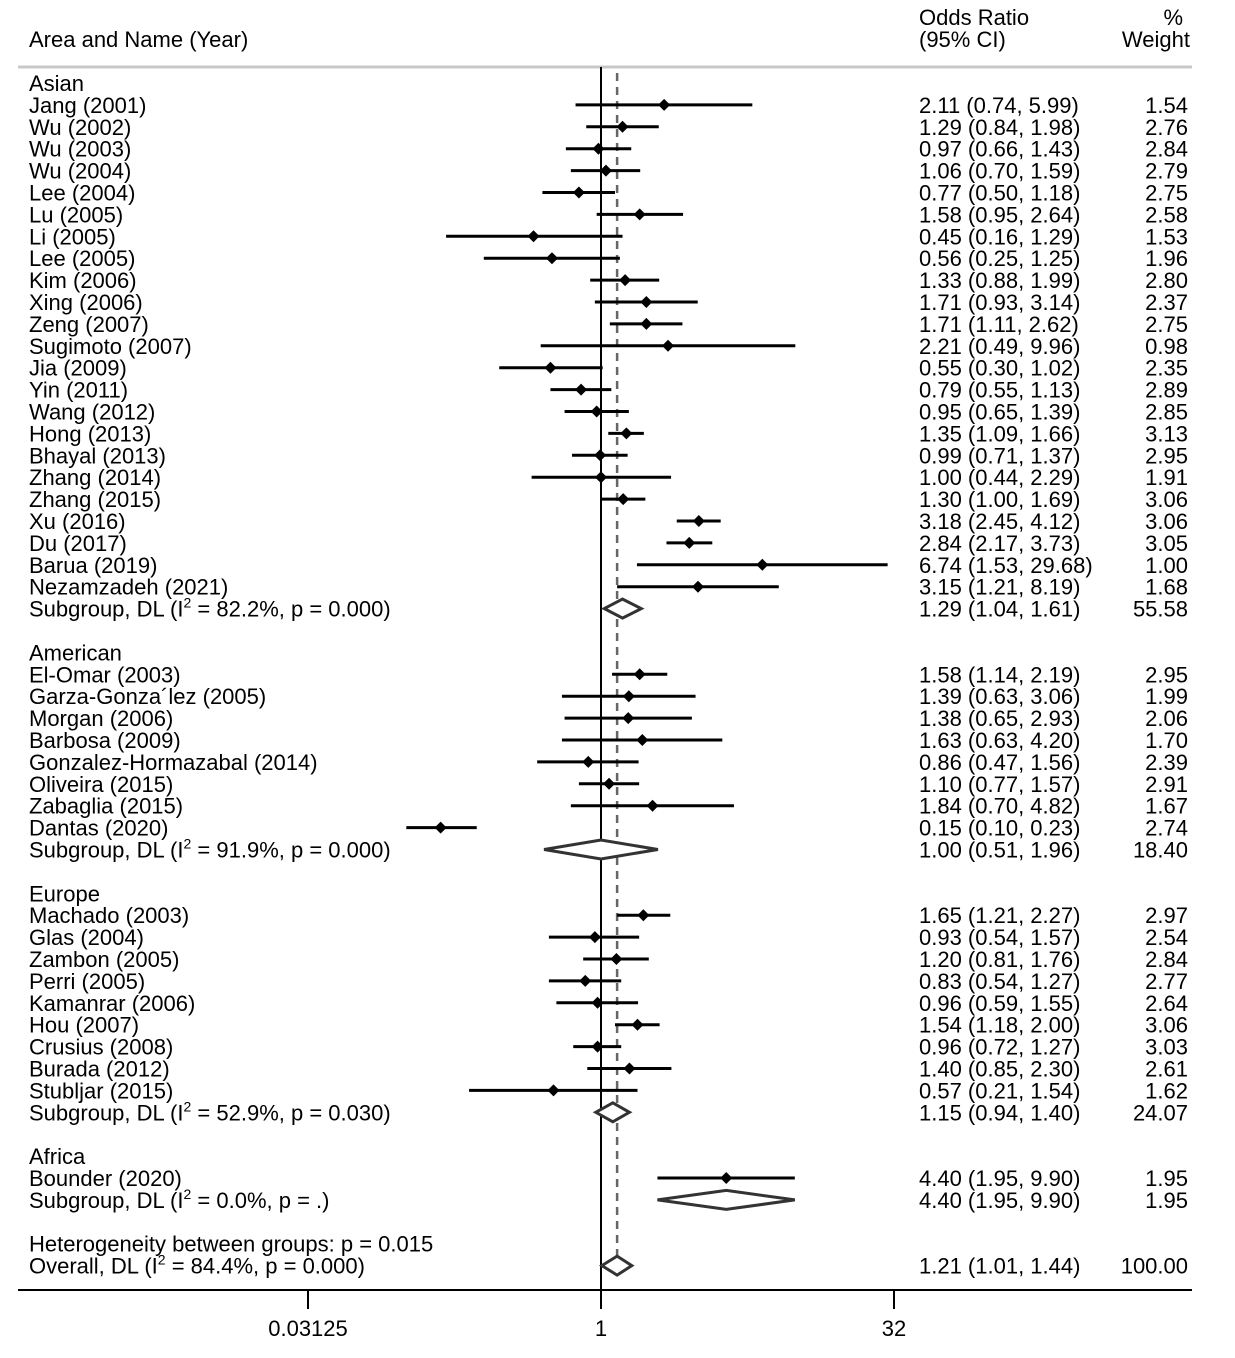 The image size is (1235, 1358). I want to click on study-ci-text: 0.95 (0.65, 1.39), so click(999, 412).